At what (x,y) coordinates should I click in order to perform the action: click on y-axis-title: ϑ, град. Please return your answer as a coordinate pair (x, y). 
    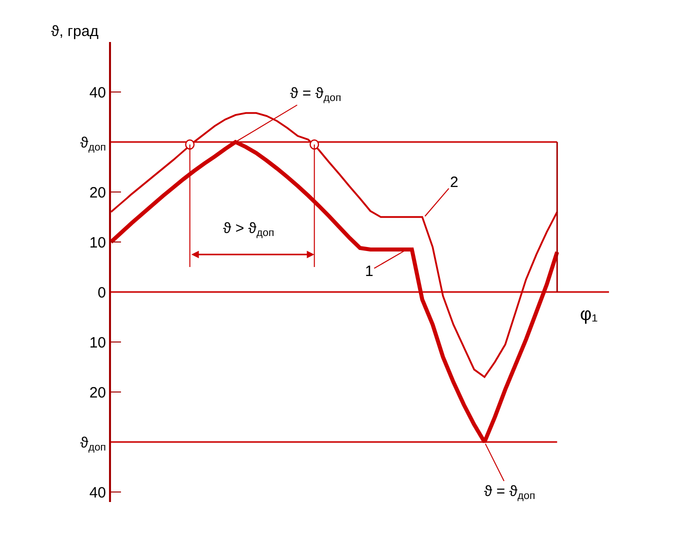
    Looking at the image, I should click on (75, 31).